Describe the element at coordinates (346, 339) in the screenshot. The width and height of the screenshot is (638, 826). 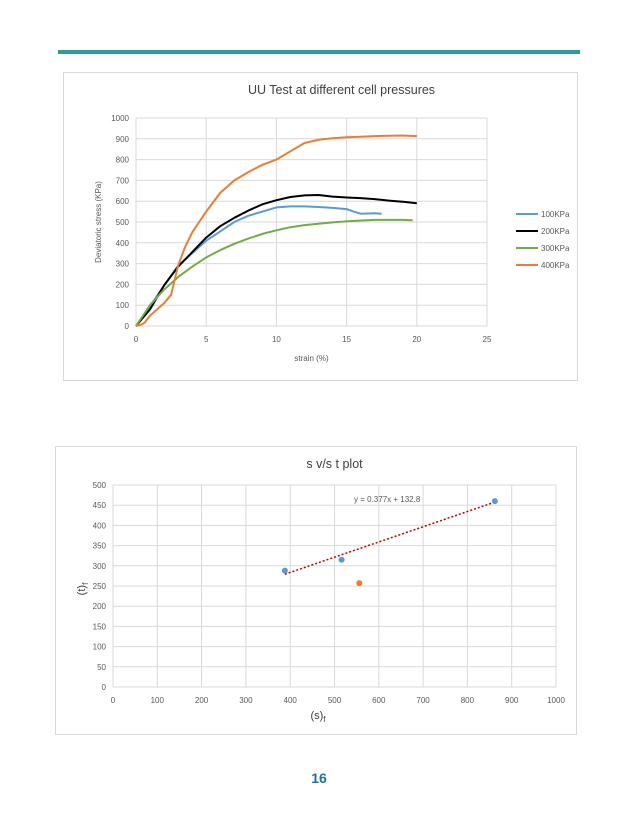
I see `x-tick-label: 15` at that location.